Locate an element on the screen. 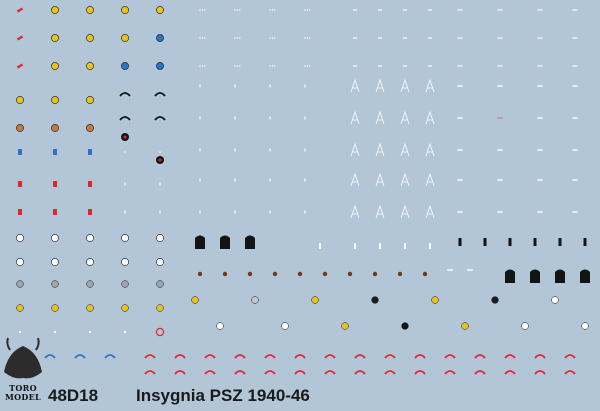  brand-name-line2: MODEL is located at coordinates (23, 397).